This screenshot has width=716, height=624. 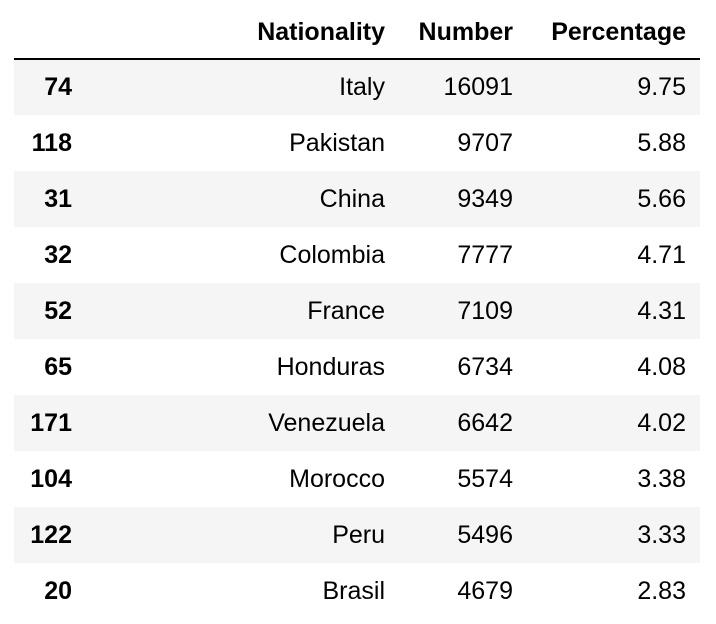 What do you see at coordinates (58, 198) in the screenshot?
I see `row-index: 31` at bounding box center [58, 198].